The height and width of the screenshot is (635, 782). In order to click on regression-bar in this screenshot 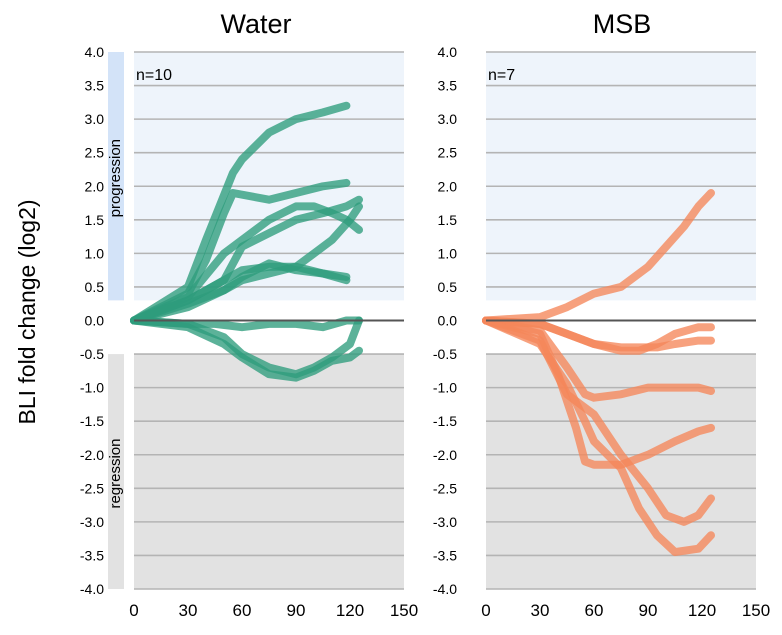, I will do `click(116, 471)`.